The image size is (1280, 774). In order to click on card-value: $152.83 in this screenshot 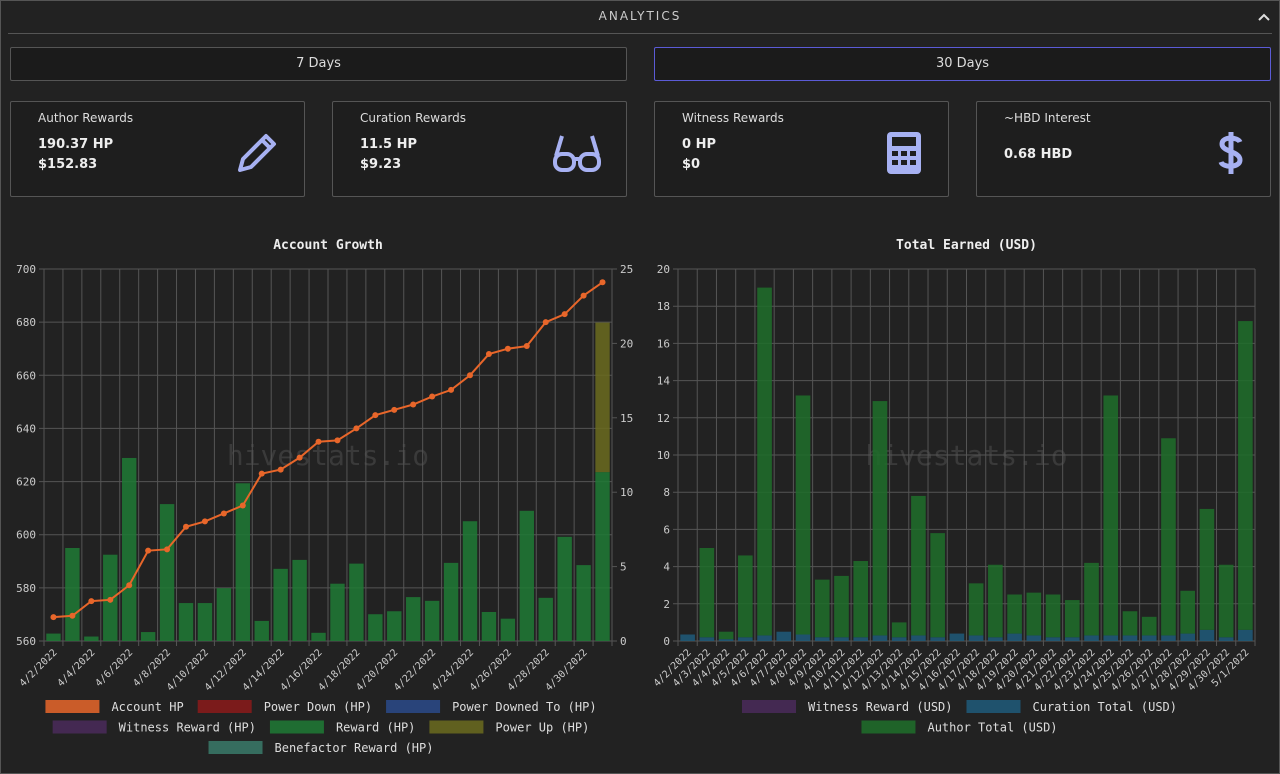, I will do `click(68, 164)`.